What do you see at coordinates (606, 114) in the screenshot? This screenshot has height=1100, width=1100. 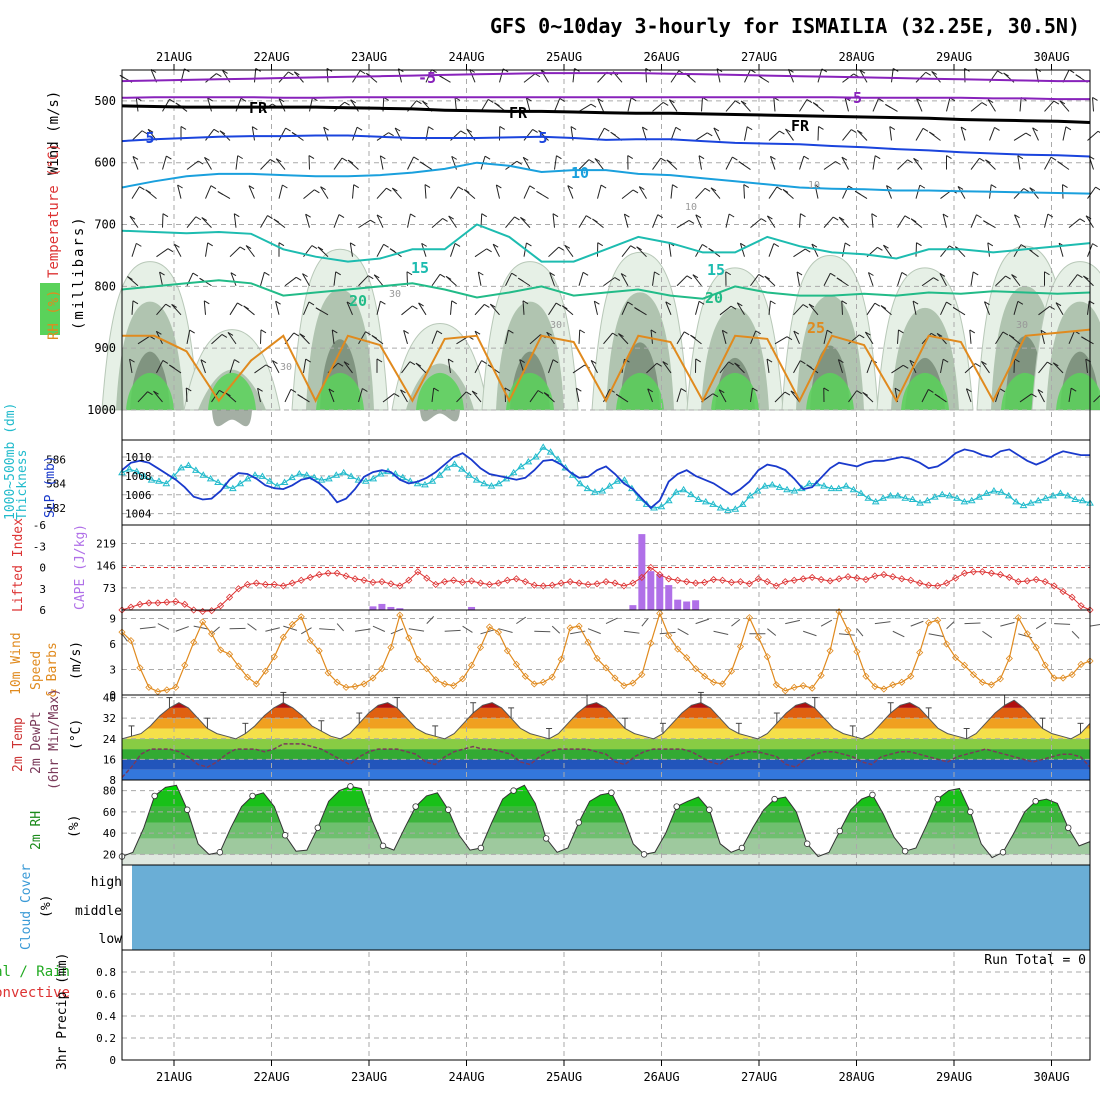 I see `isotherm-freezing` at bounding box center [606, 114].